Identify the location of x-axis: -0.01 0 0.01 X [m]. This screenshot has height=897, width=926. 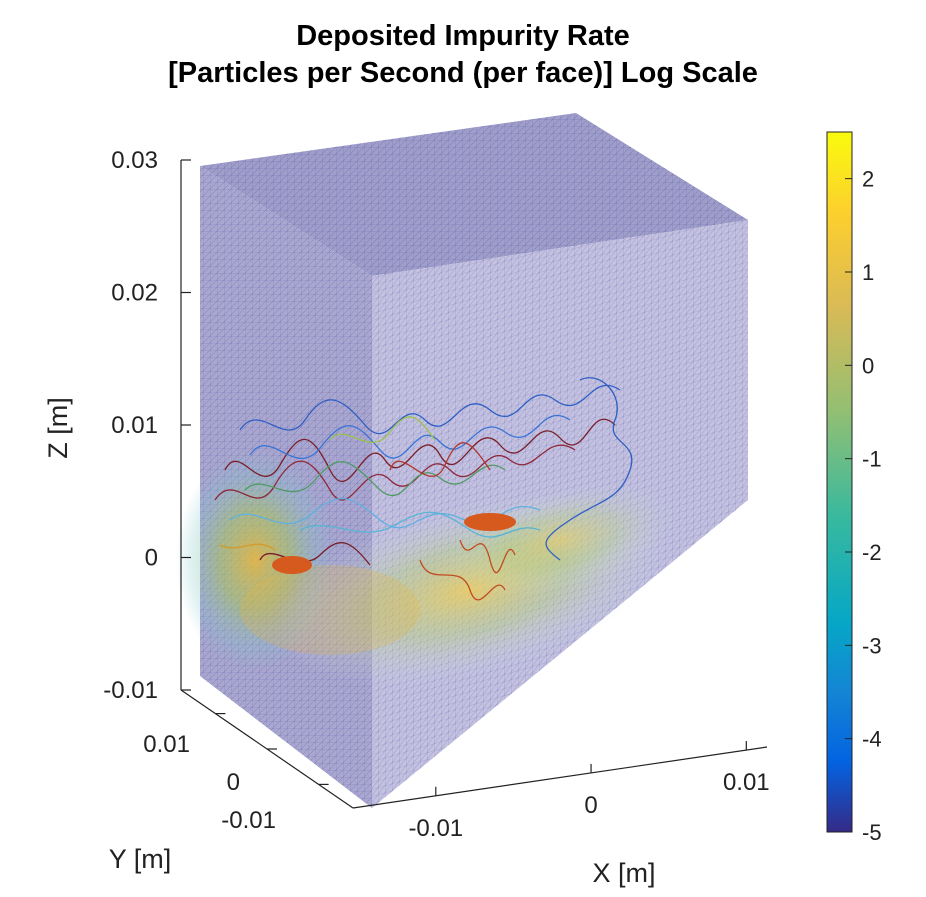
(561, 814).